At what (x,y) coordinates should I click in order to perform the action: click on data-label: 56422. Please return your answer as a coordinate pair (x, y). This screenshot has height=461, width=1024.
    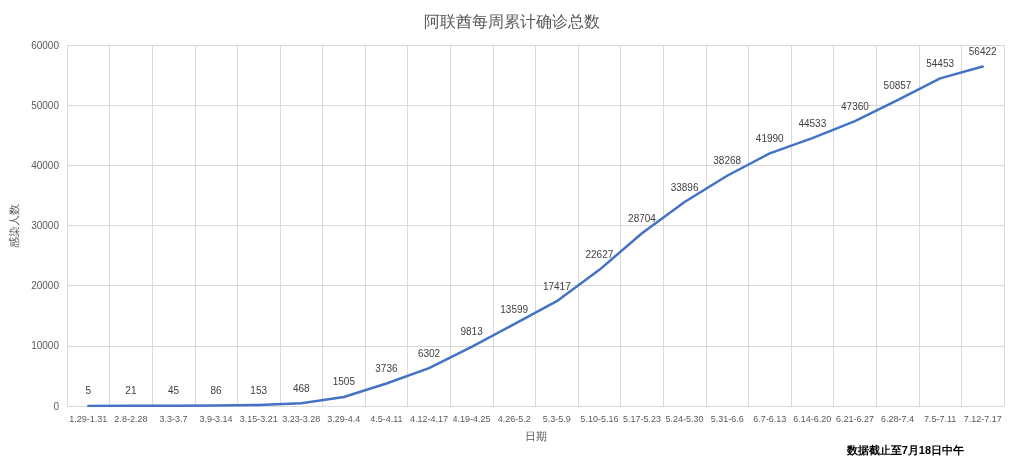
    Looking at the image, I should click on (983, 52).